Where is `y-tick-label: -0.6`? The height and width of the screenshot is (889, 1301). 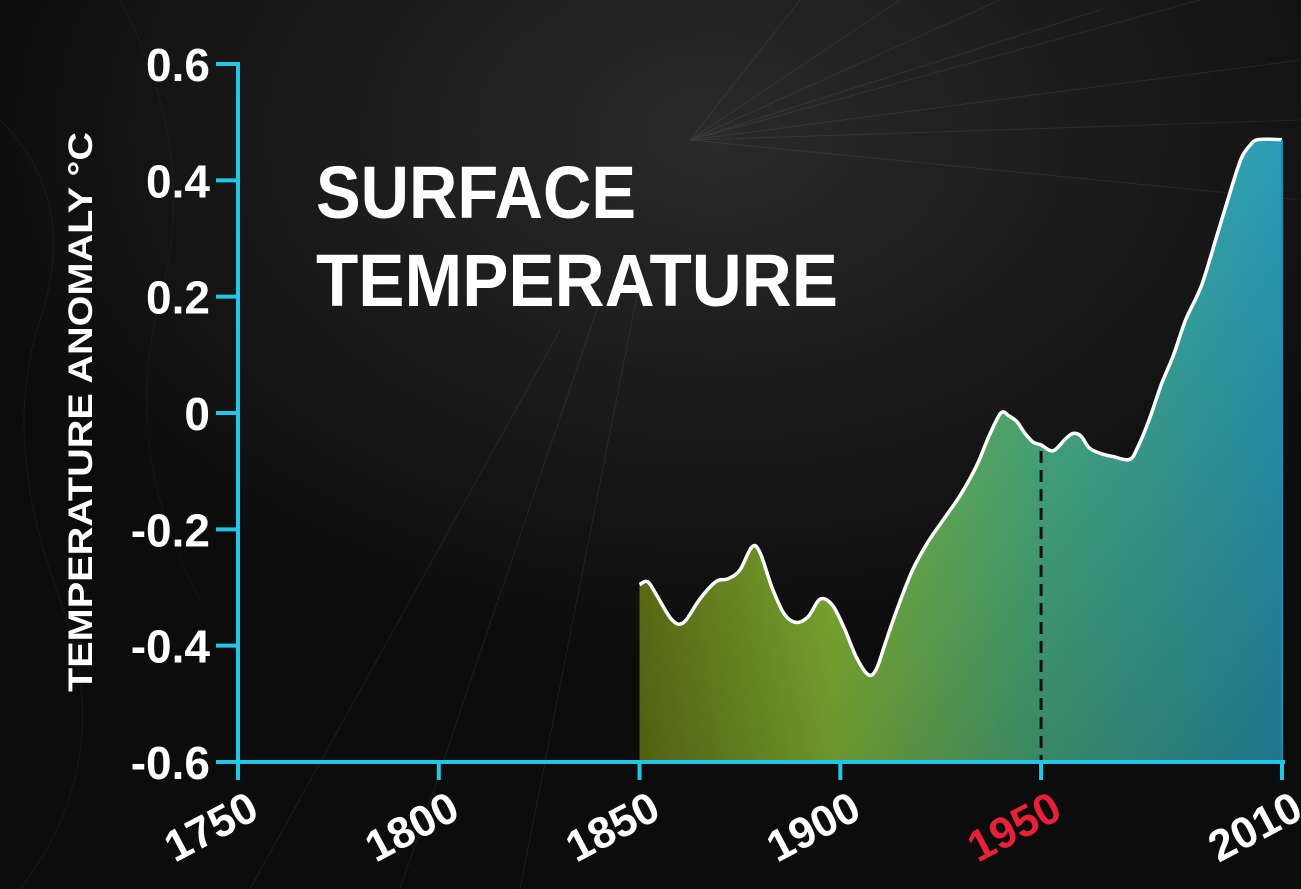
y-tick-label: -0.6 is located at coordinates (170, 763).